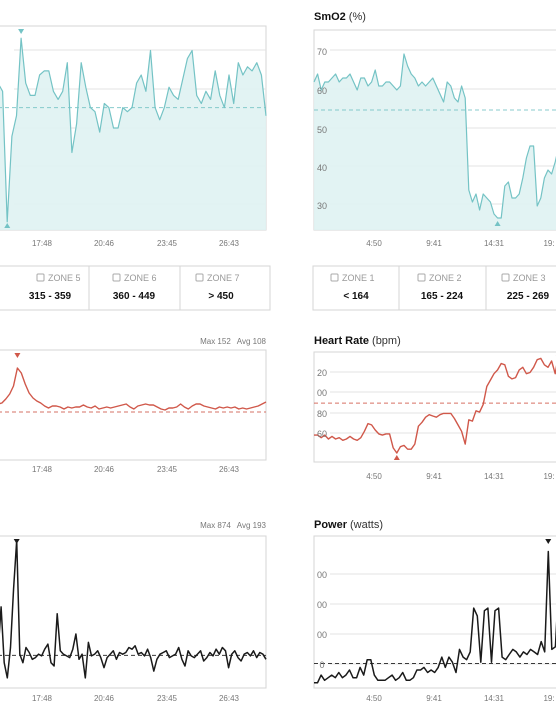 The width and height of the screenshot is (556, 723). I want to click on zone-range: 360 - 449, so click(134, 296).